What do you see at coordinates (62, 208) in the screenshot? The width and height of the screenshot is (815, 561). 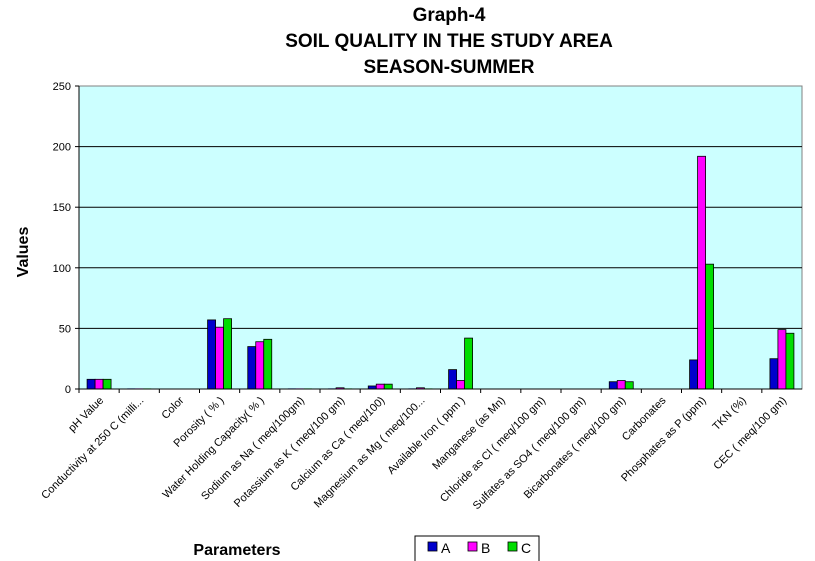 I see `y-tick-label: 150` at bounding box center [62, 208].